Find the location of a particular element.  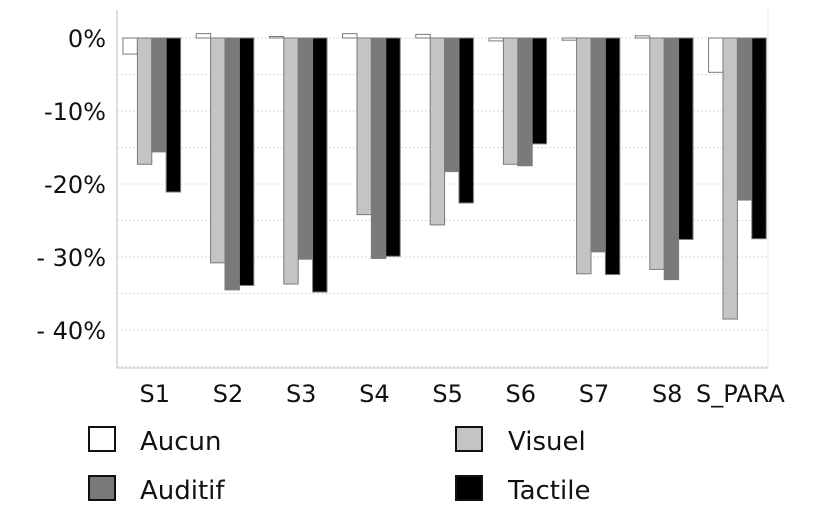

x-tick-label: S7 is located at coordinates (594, 394).